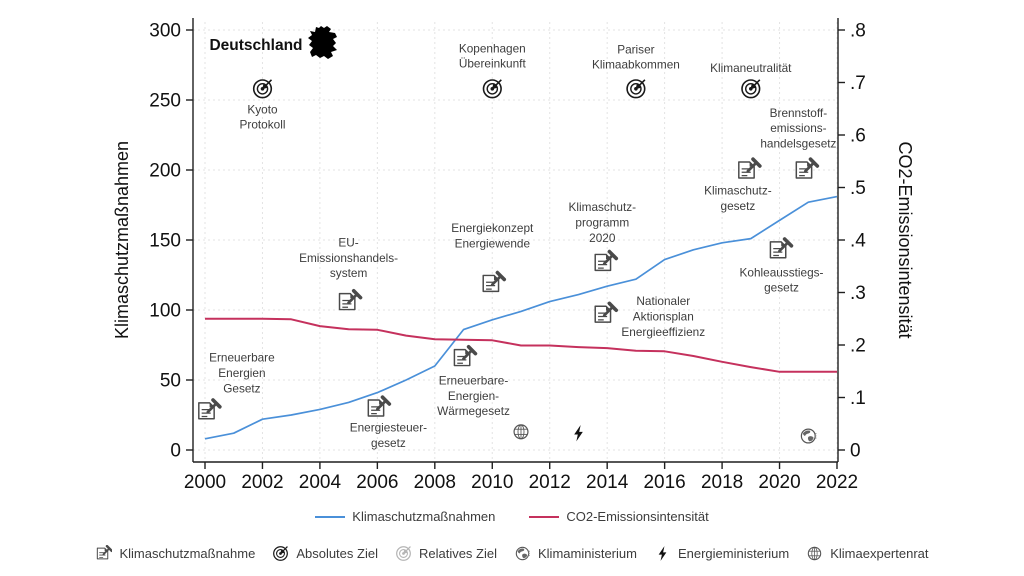 The height and width of the screenshot is (576, 1024). I want to click on energiekonzept-energiewende-icon, so click(494, 281).